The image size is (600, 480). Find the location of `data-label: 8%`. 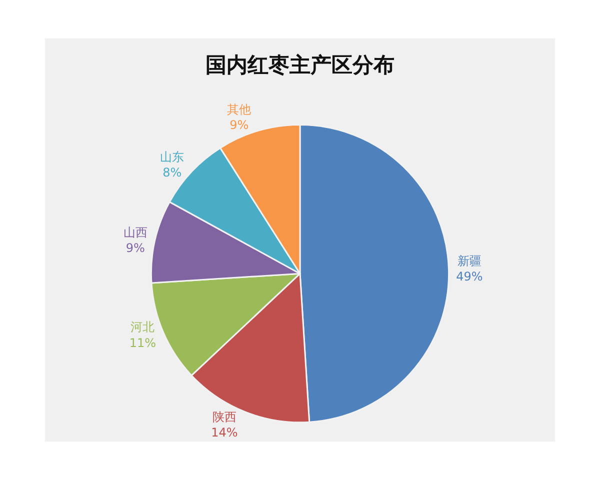

data-label: 8% is located at coordinates (172, 173).